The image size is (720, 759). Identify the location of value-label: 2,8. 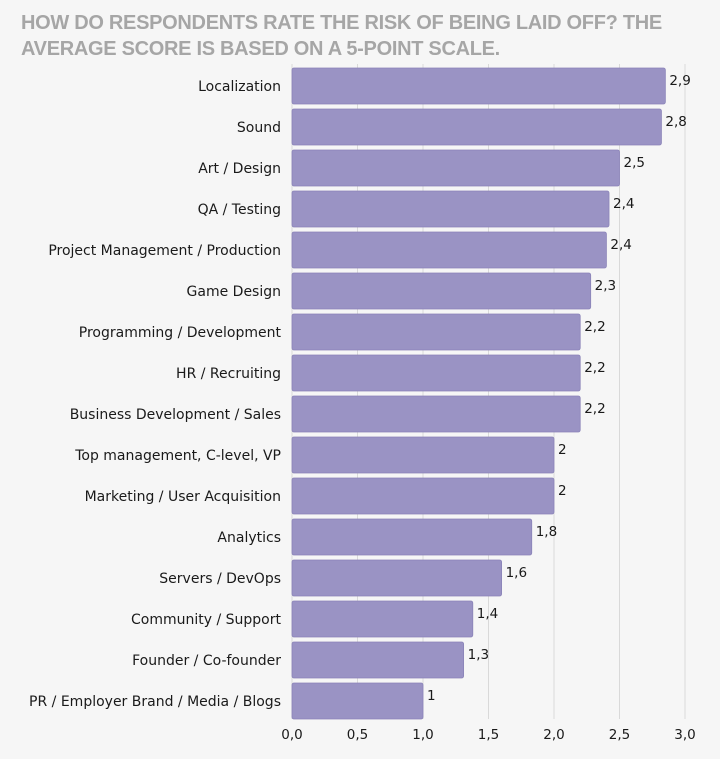
(675, 122).